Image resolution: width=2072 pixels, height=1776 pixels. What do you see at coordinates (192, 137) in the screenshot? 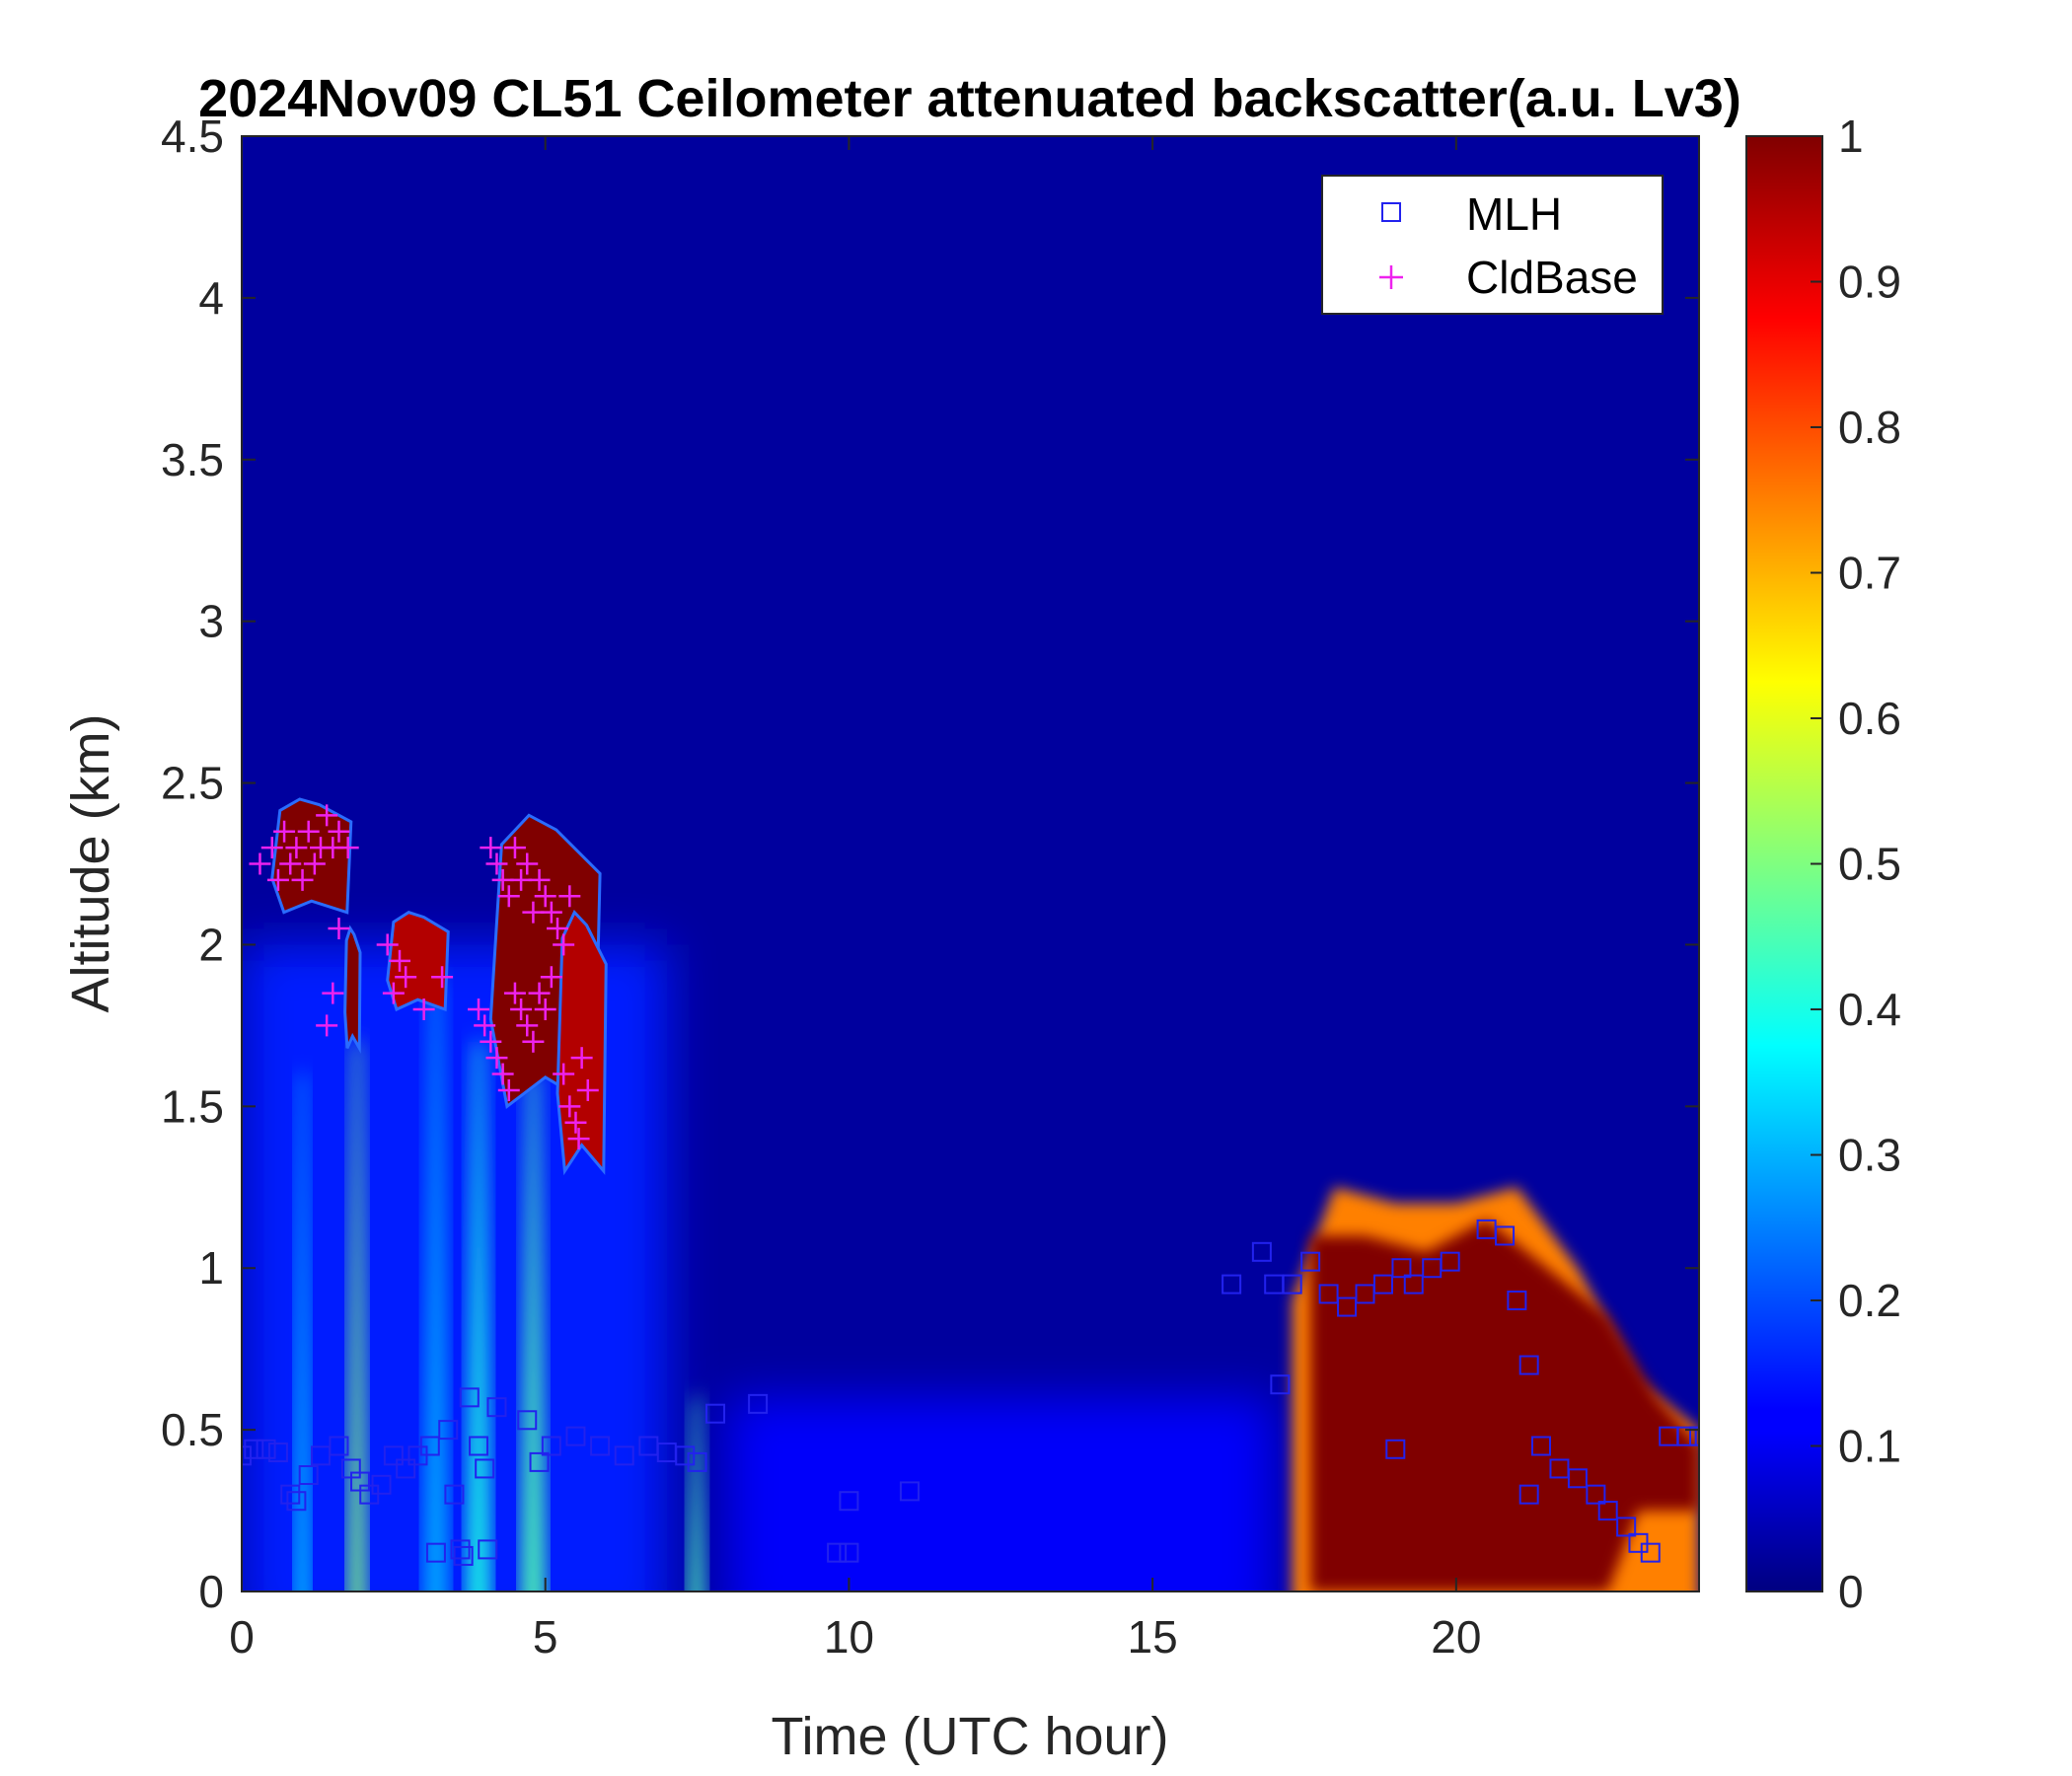
I see `y-tick-label-9: 4.5` at bounding box center [192, 137].